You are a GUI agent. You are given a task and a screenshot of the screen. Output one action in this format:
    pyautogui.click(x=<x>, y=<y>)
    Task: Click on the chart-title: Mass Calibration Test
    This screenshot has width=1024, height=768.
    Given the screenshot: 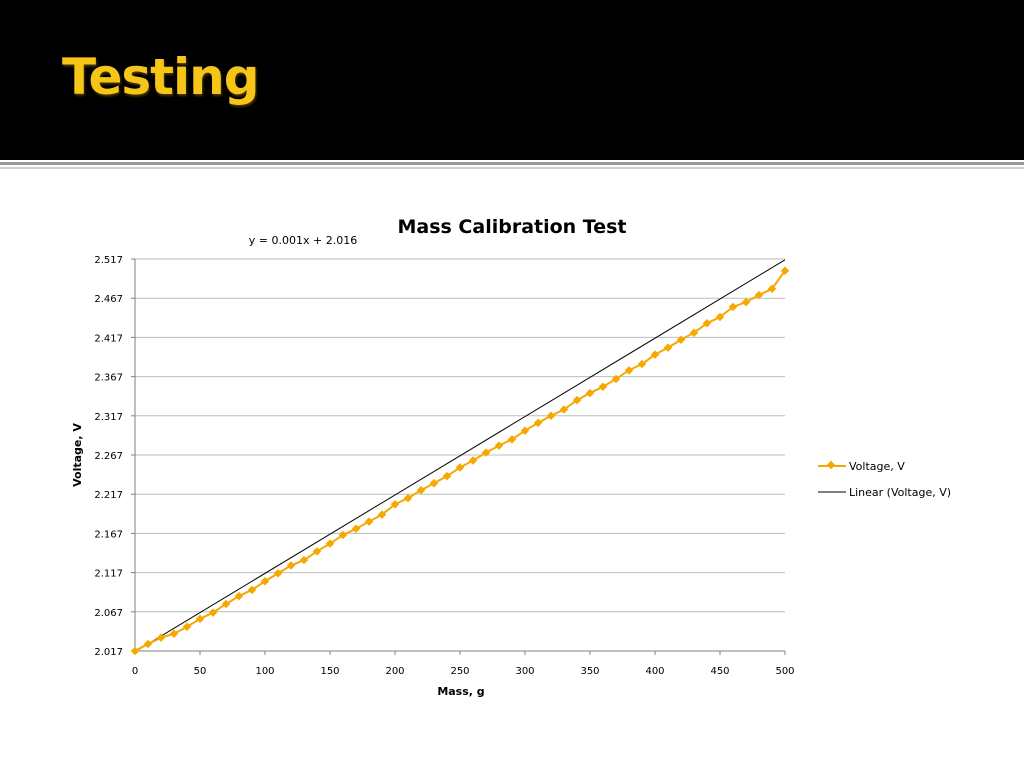 What is the action you would take?
    pyautogui.click(x=511, y=227)
    